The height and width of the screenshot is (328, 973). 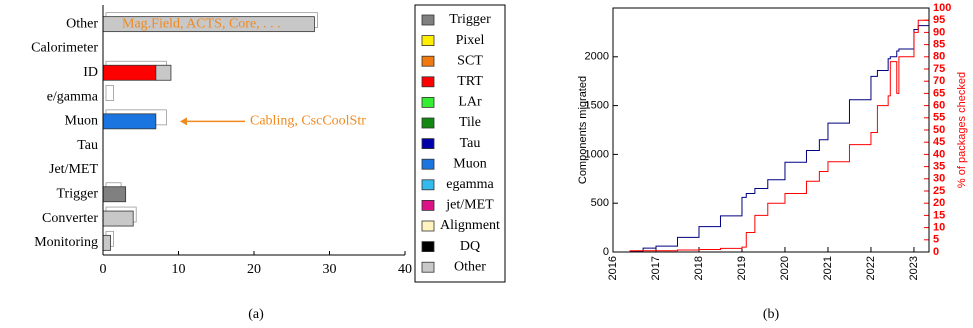 I want to click on y-tick-label: Calorimeter, so click(x=64, y=48).